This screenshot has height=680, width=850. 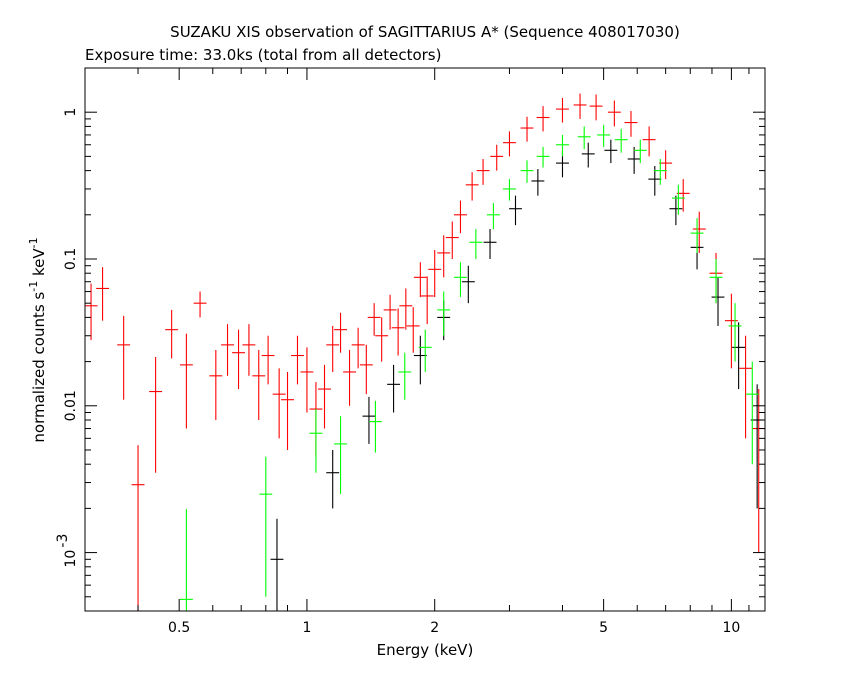 I want to click on y-axis-label-exp1: -1, so click(x=33, y=286).